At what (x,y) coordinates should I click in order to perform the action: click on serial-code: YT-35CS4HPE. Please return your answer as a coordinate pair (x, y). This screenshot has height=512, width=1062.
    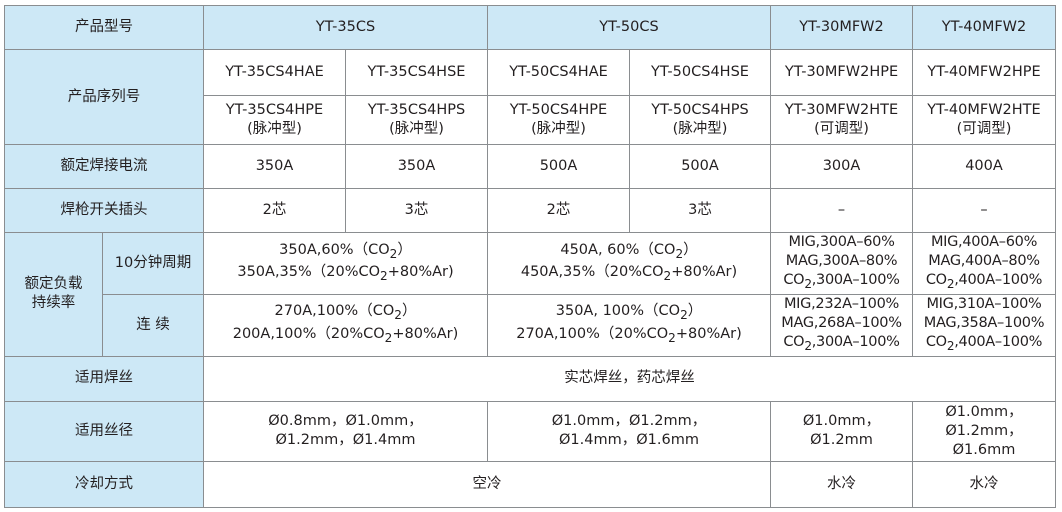
    Looking at the image, I should click on (274, 110).